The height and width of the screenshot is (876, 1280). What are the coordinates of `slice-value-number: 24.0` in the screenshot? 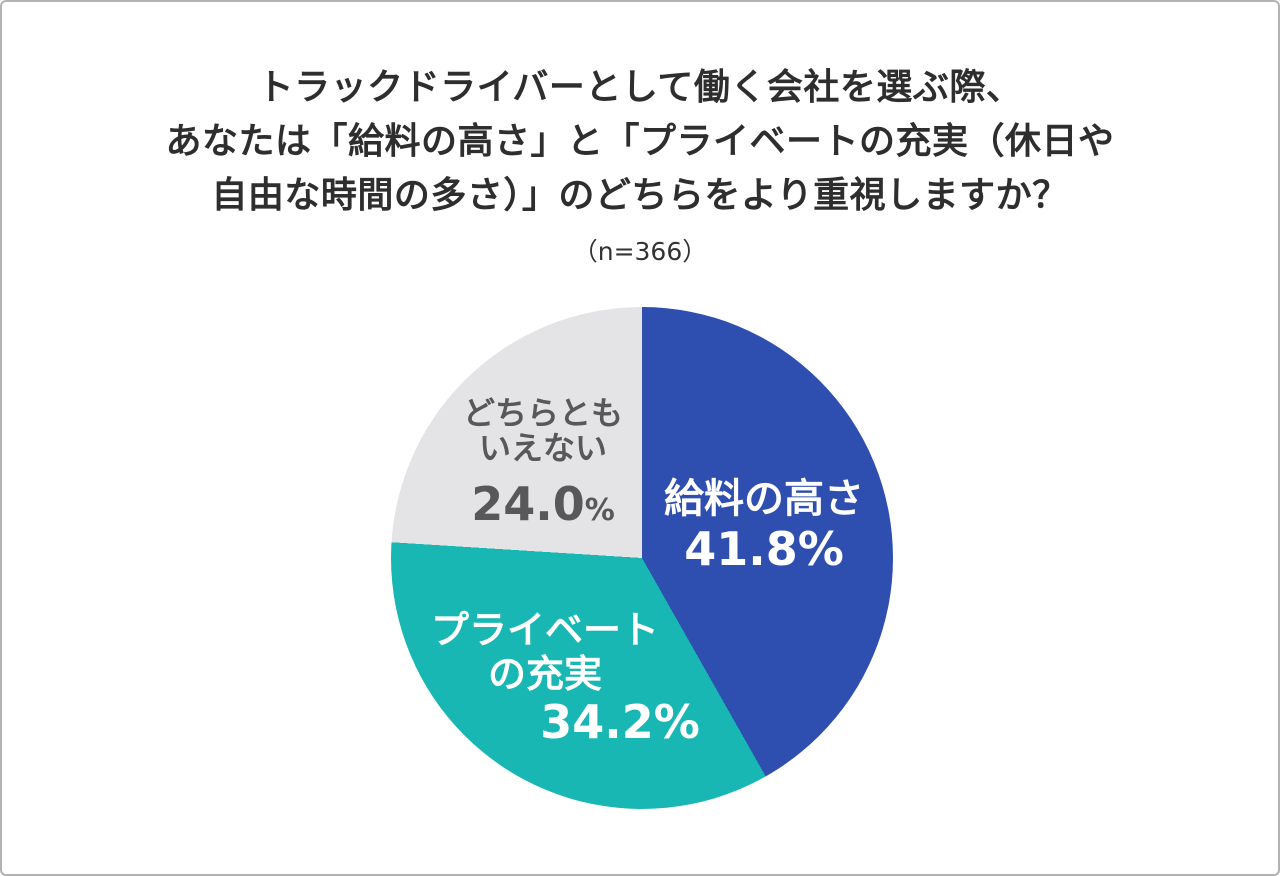 It's located at (528, 504).